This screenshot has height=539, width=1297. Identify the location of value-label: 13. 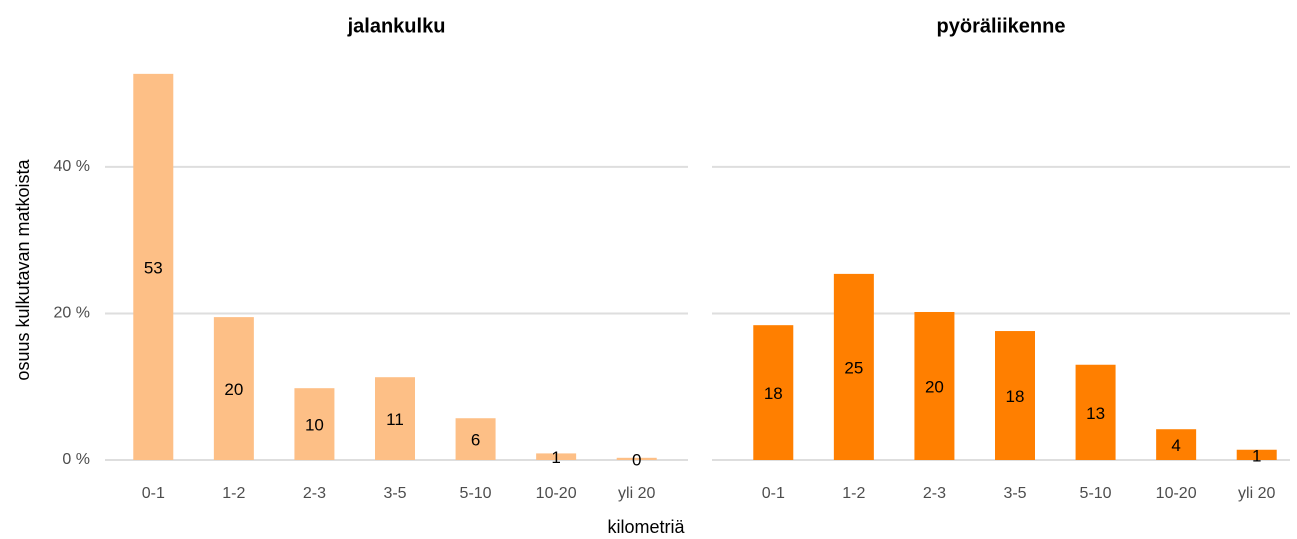
(1095, 413).